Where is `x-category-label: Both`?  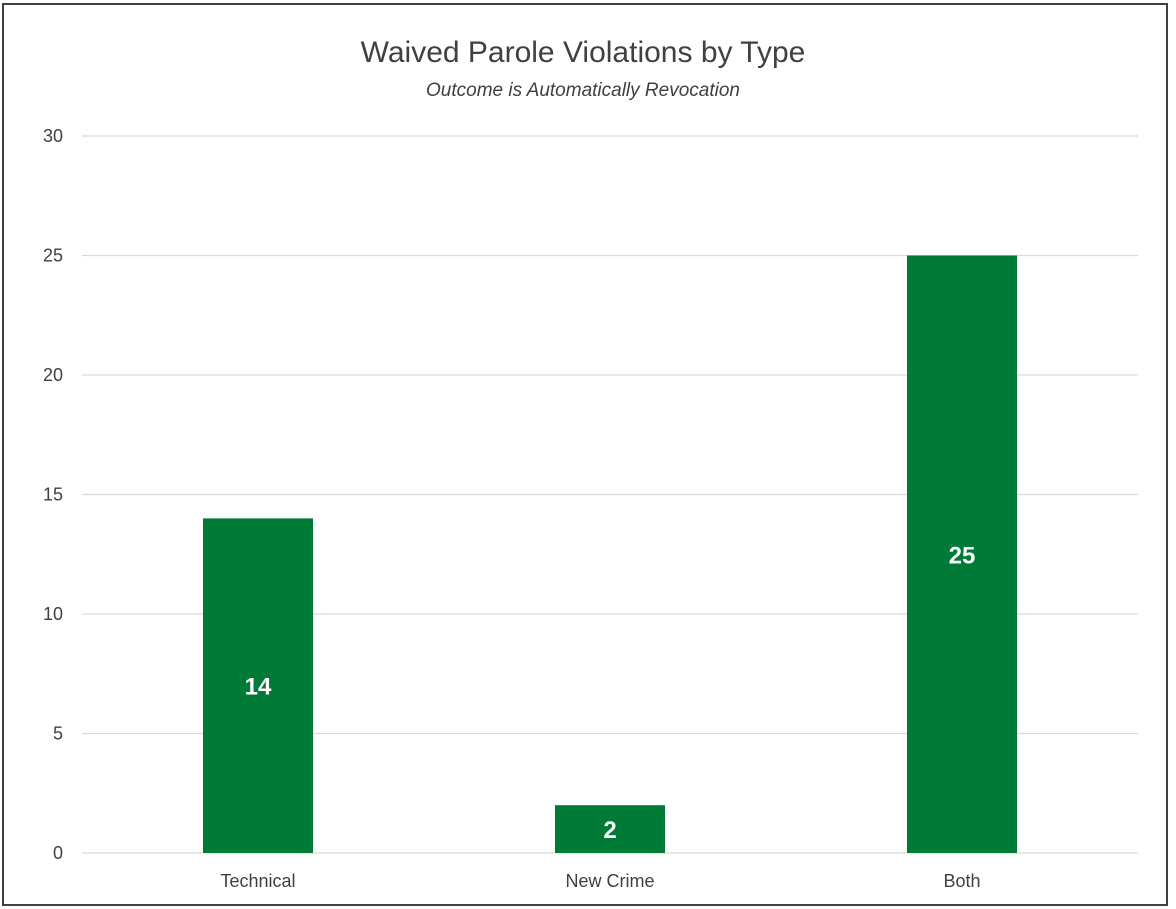
x-category-label: Both is located at coordinates (961, 881).